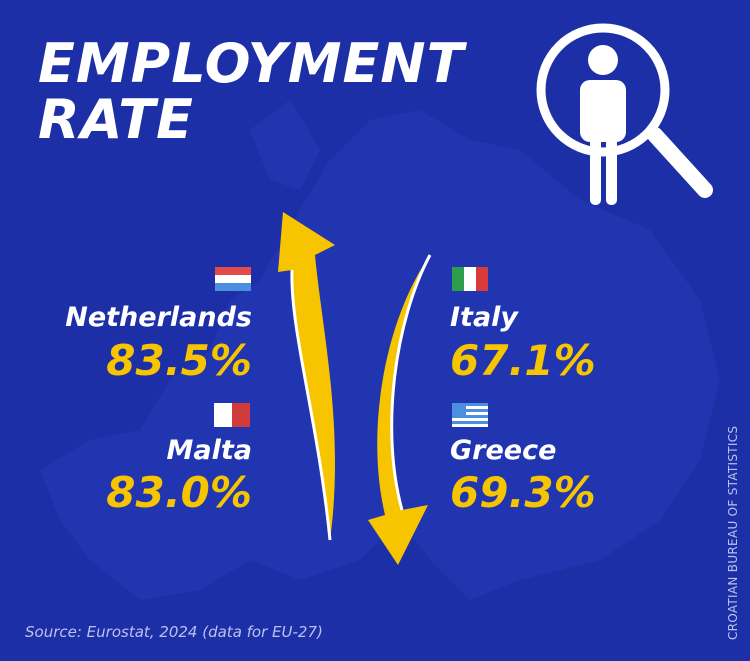 The width and height of the screenshot is (750, 661). What do you see at coordinates (174, 632) in the screenshot?
I see `source-note: Source: Eurostat, 2024 (data for EU-27)` at bounding box center [174, 632].